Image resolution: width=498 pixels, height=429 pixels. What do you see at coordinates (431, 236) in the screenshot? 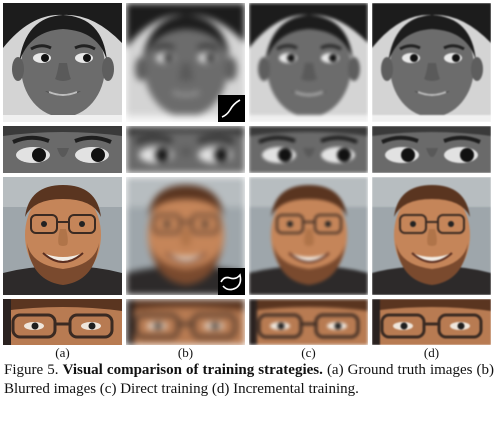
I see `incremental-training-man-face` at bounding box center [431, 236].